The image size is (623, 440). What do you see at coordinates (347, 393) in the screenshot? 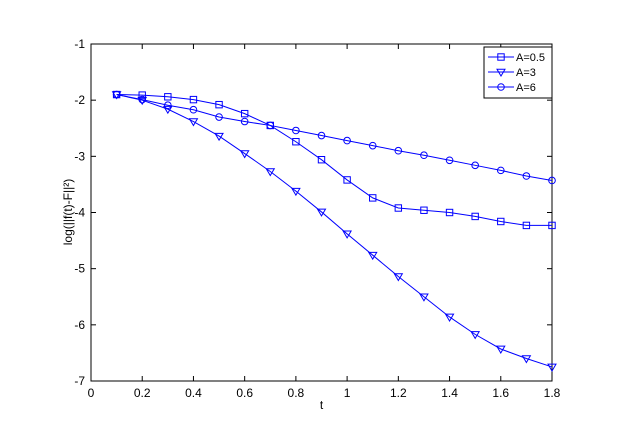
I see `x-tick-label: 1` at bounding box center [347, 393].